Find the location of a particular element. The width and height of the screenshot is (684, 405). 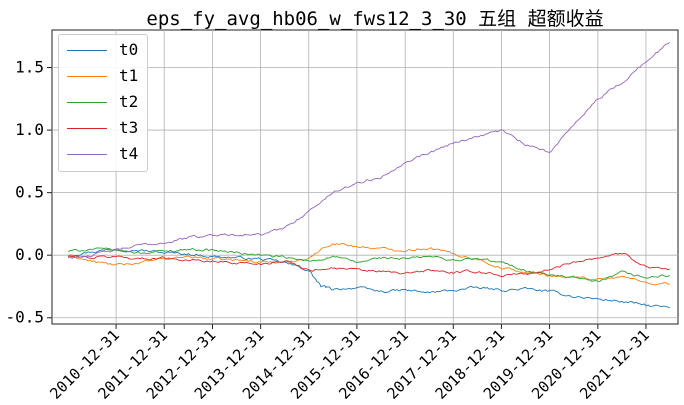

legend-item-t1: t1 is located at coordinates (103, 76).